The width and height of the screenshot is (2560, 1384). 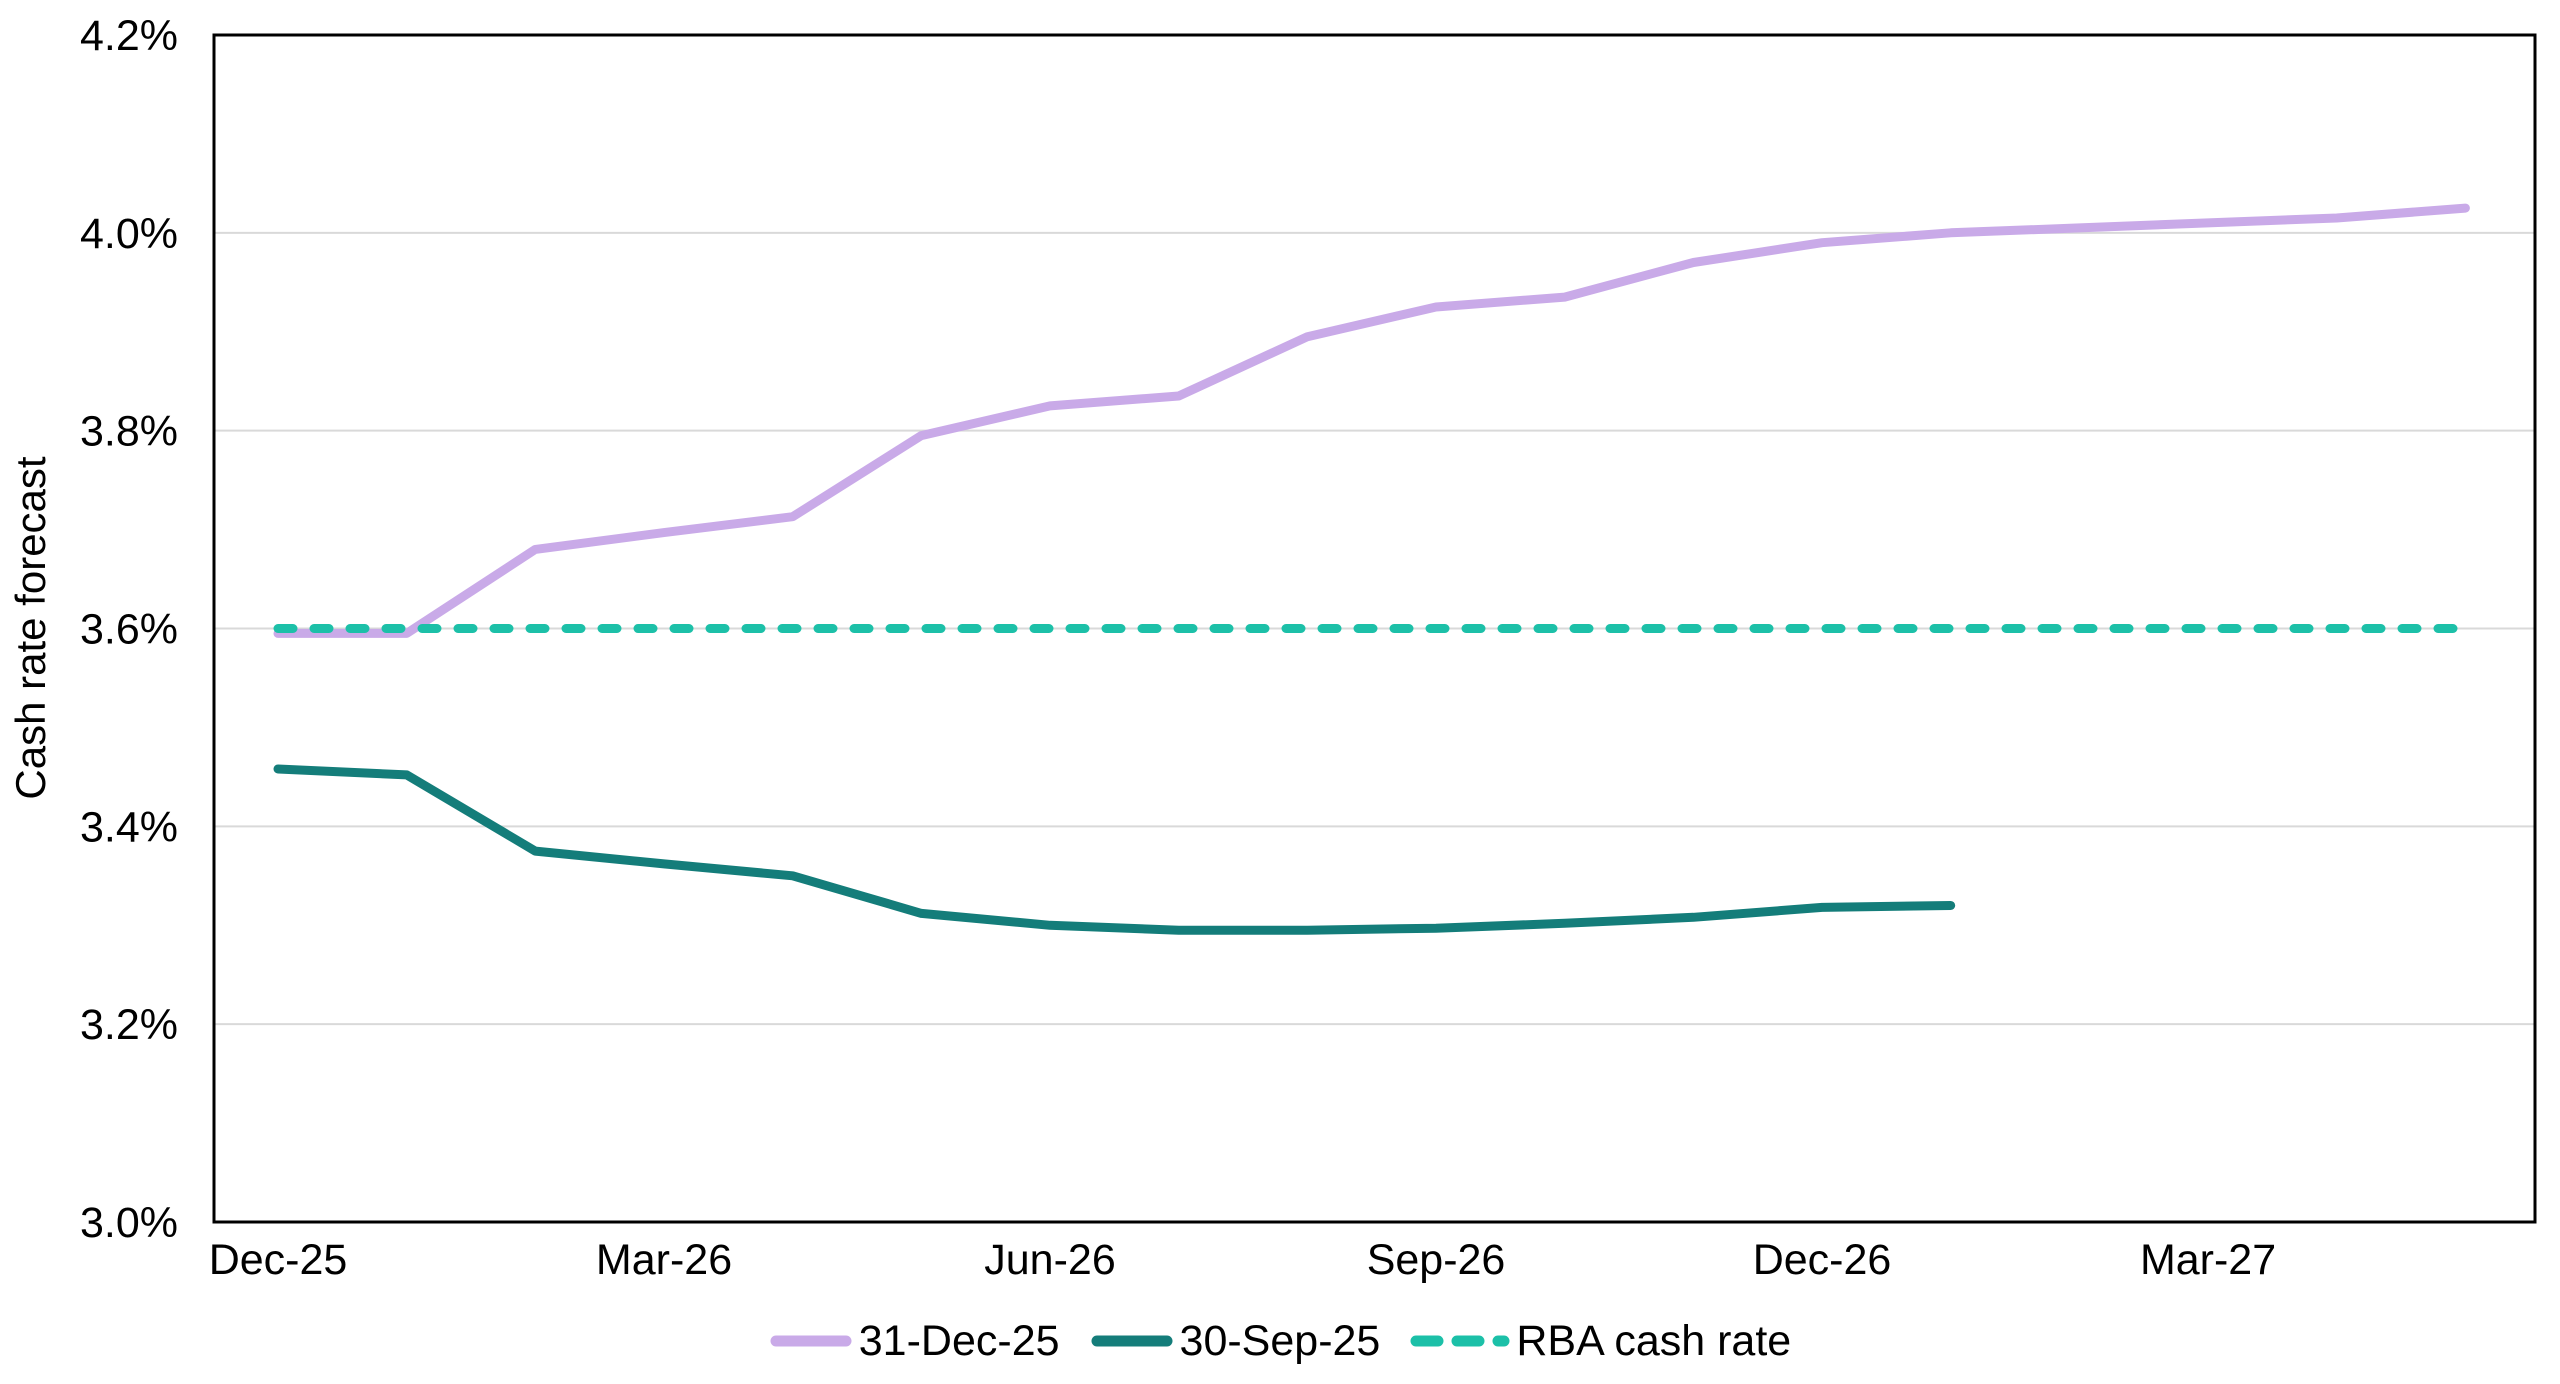 I want to click on x-axis-tick-label: Mar-26, so click(x=664, y=1260).